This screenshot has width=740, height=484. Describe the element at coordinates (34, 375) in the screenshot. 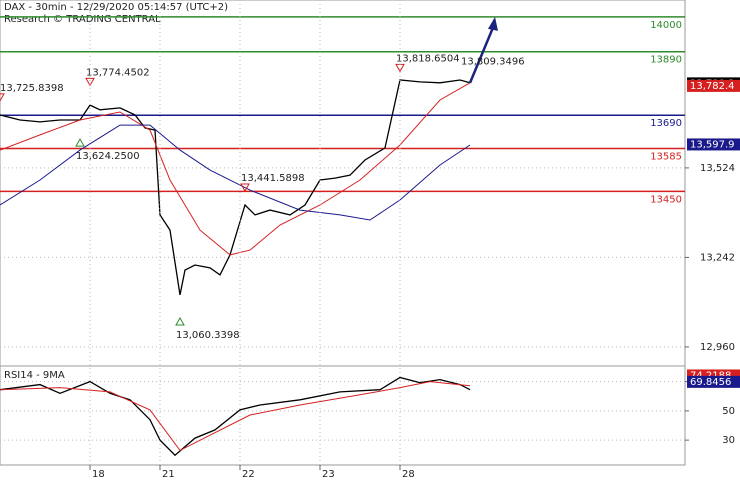

I see `rsi-title: RSI14 - 9MA` at that location.